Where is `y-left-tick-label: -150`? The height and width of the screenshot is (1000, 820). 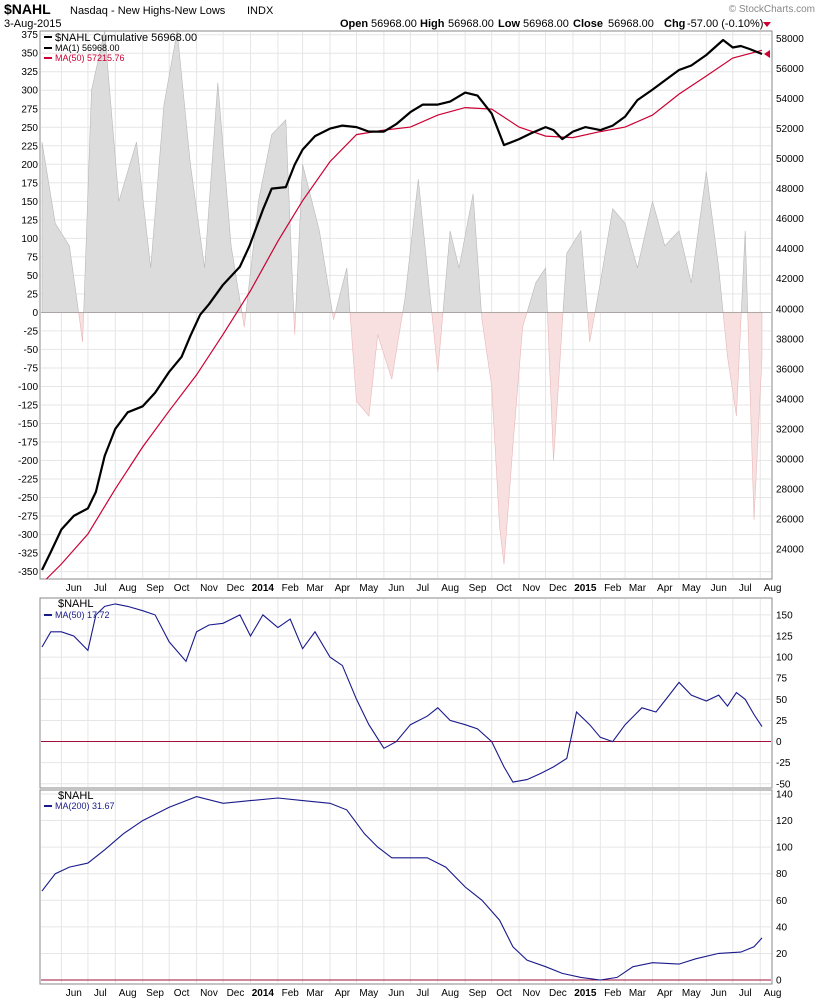
y-left-tick-label: -150 is located at coordinates (28, 424).